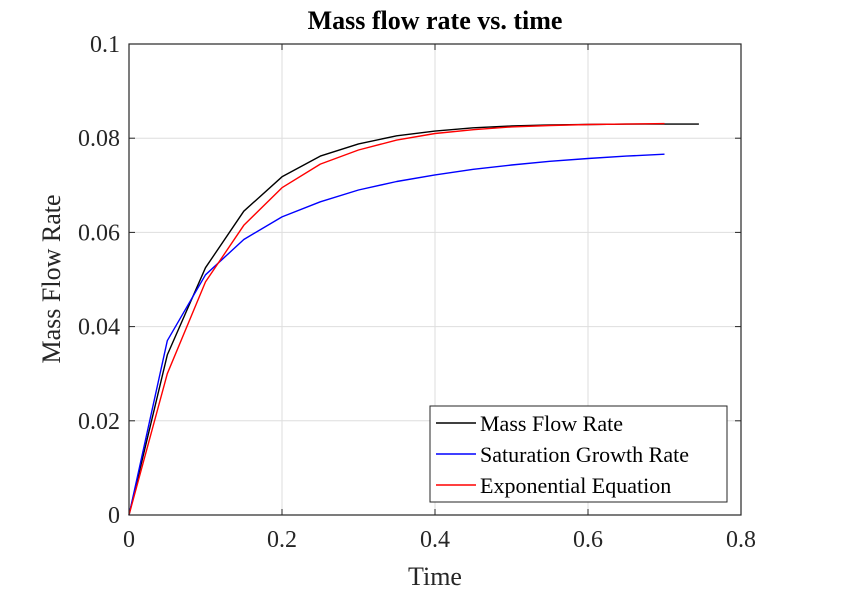 The height and width of the screenshot is (615, 853). What do you see at coordinates (51, 279) in the screenshot?
I see `y-axis-label: Mass Flow Rate` at bounding box center [51, 279].